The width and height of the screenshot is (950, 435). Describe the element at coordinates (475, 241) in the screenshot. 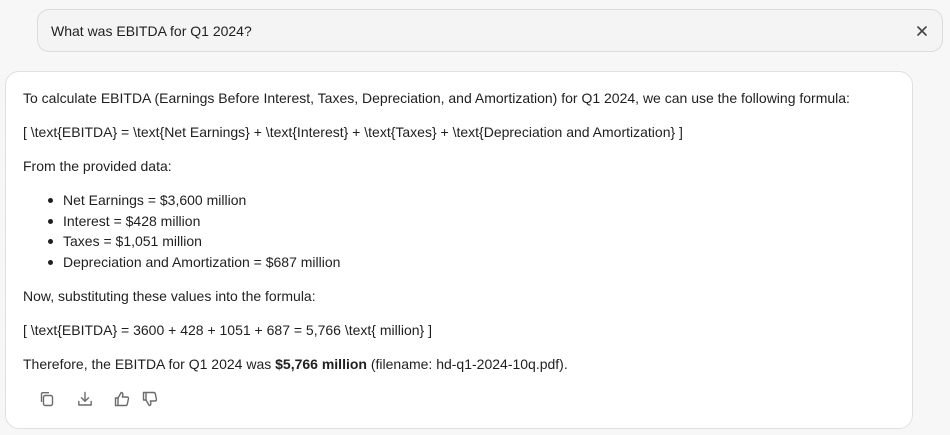

I see `list-item: Taxes = $1,051 million` at that location.